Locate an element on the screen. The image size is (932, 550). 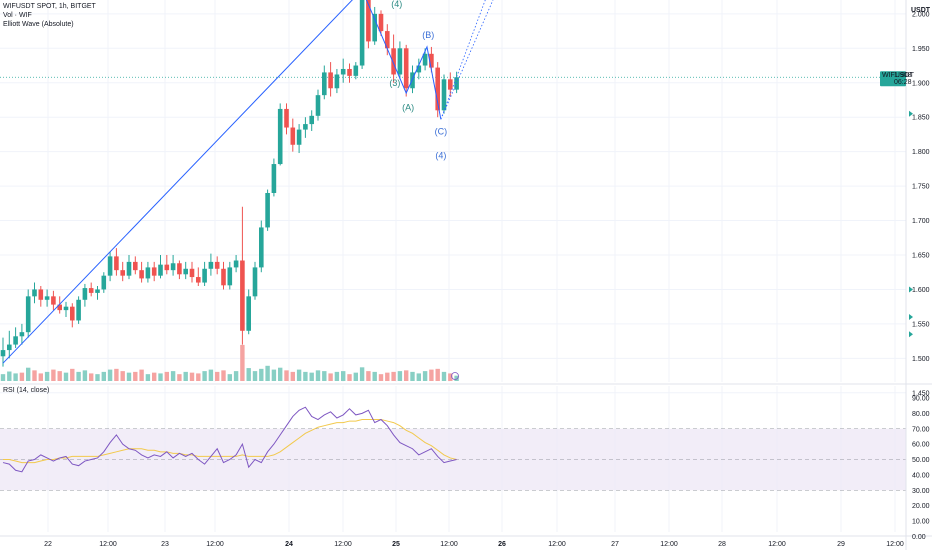
wave-label: (3) is located at coordinates (394, 83).